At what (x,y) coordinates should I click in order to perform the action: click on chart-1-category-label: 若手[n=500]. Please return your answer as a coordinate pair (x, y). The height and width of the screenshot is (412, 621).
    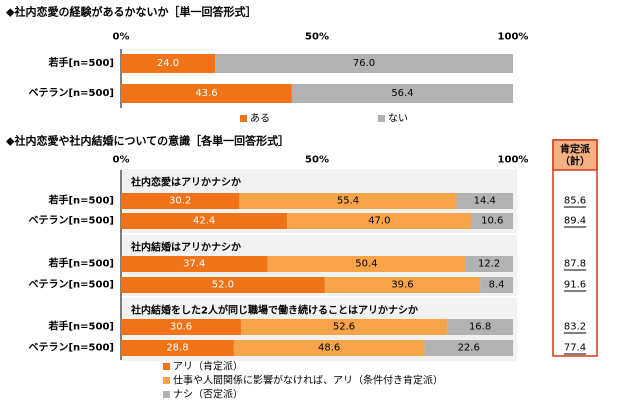
    Looking at the image, I should click on (80, 62).